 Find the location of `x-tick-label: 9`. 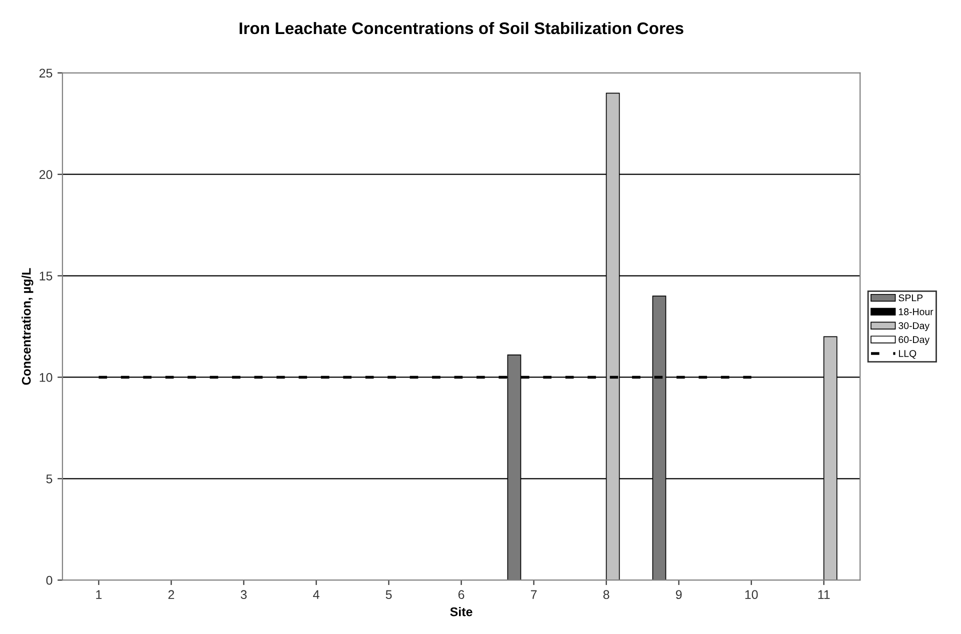

x-tick-label: 9 is located at coordinates (679, 595).